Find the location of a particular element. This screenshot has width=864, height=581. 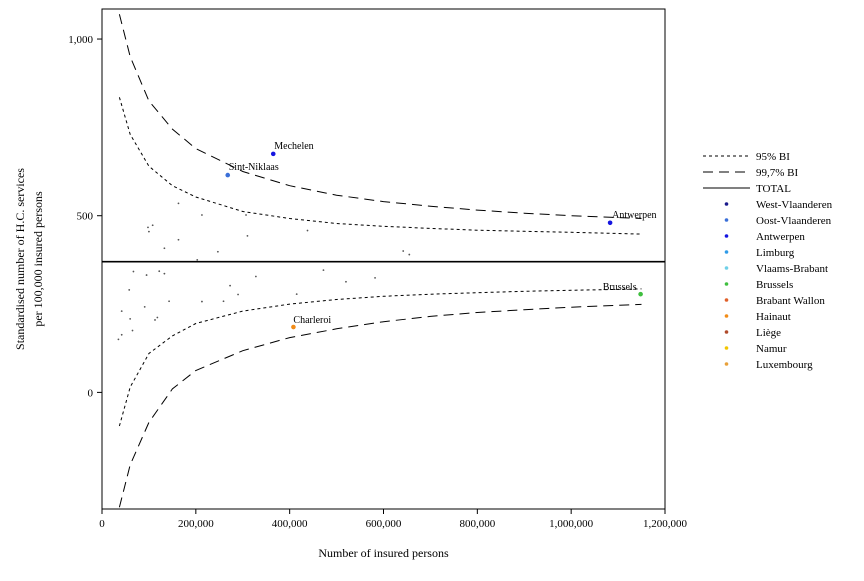

x-tick-label: 1,000,000 is located at coordinates (571, 524).